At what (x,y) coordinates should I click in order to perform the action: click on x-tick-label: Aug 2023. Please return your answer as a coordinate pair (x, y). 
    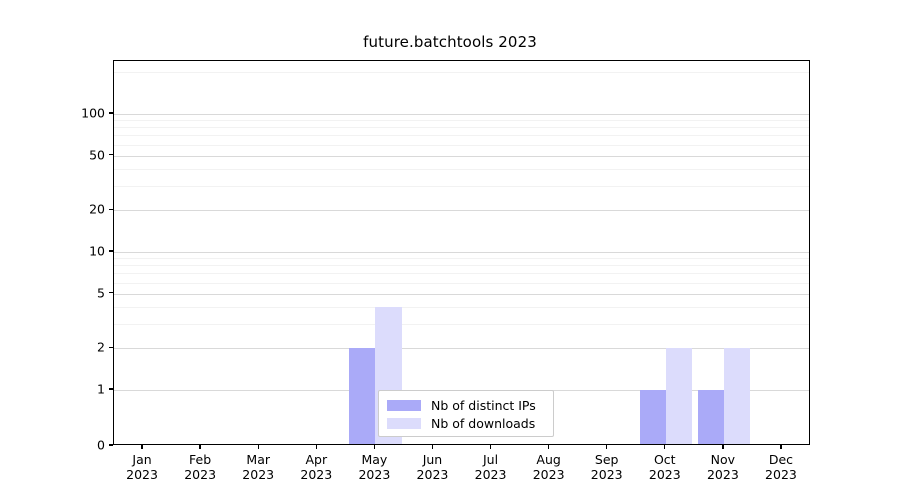
    Looking at the image, I should click on (549, 467).